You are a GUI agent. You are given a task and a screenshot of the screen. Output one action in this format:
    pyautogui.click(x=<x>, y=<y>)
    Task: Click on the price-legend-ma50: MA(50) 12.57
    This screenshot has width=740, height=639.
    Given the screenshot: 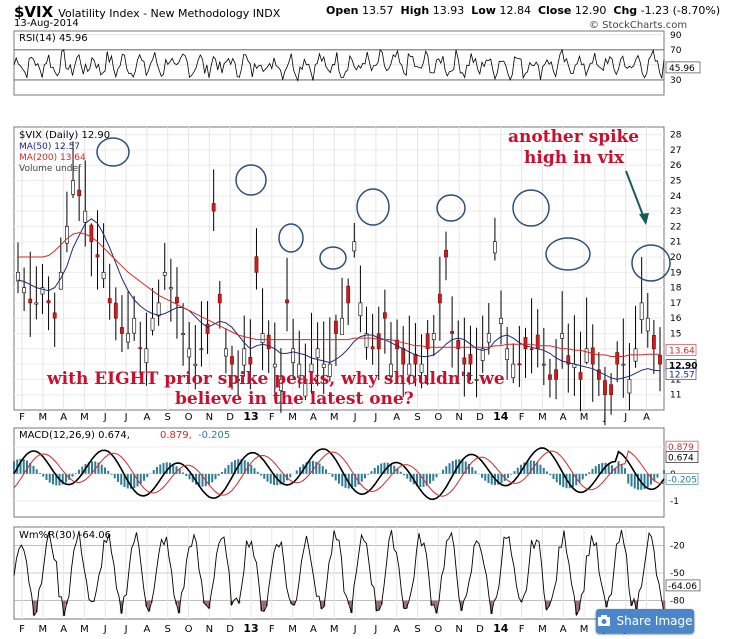 What is the action you would take?
    pyautogui.click(x=49, y=147)
    